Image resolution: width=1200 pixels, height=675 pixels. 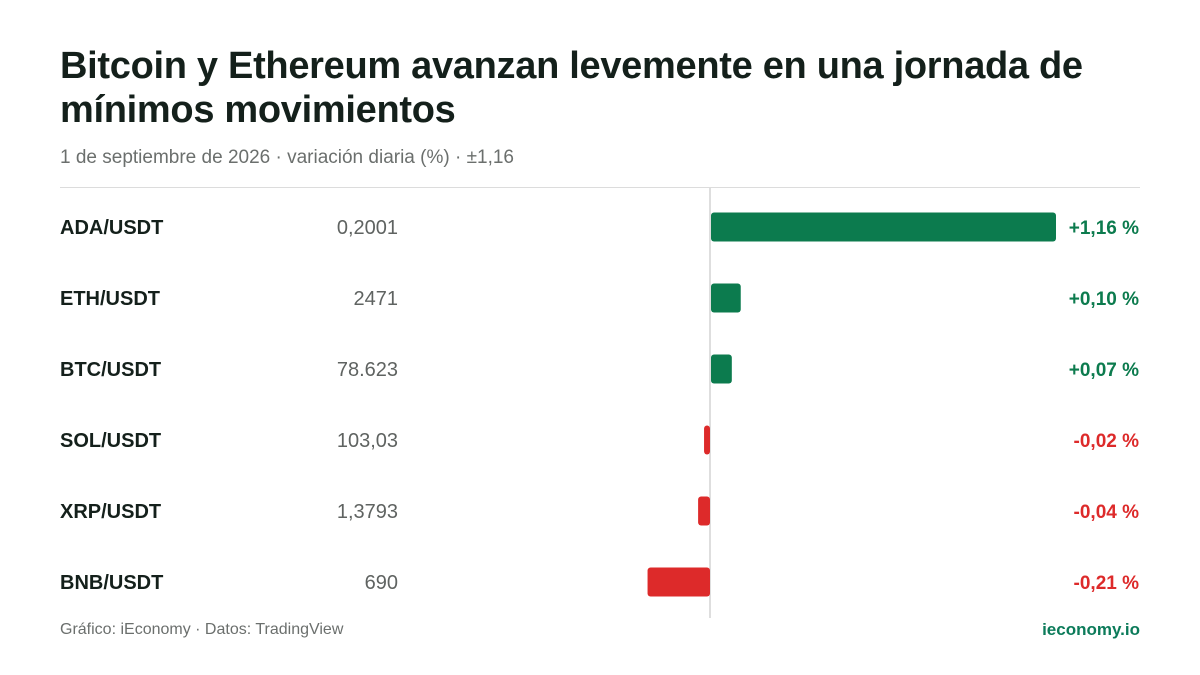 What do you see at coordinates (367, 370) in the screenshot?
I see `price-label: 78.623` at bounding box center [367, 370].